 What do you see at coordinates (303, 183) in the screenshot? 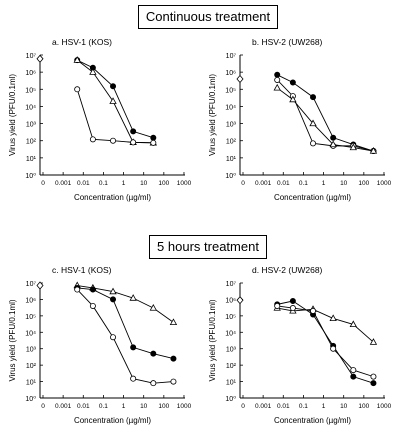
I see `x-tick-label: 0.1` at bounding box center [303, 183].